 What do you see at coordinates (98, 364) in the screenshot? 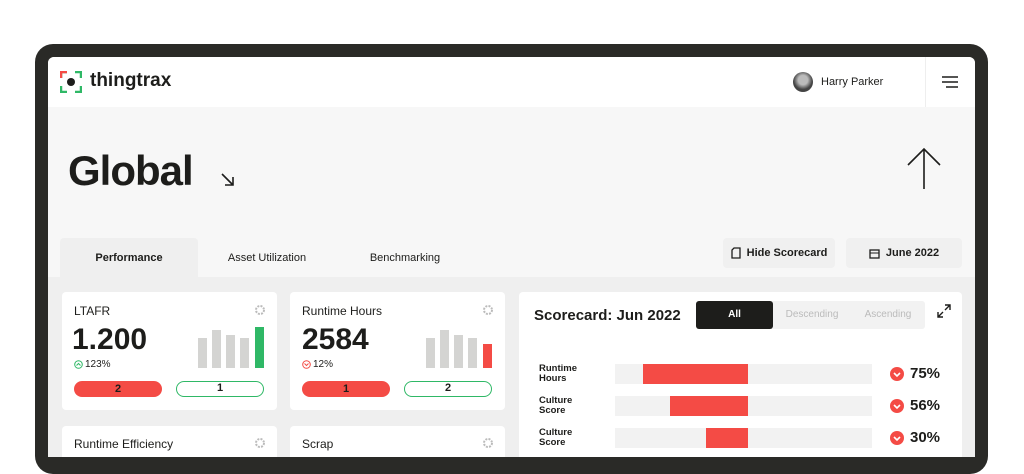
I see `card-change: 123%` at bounding box center [98, 364].